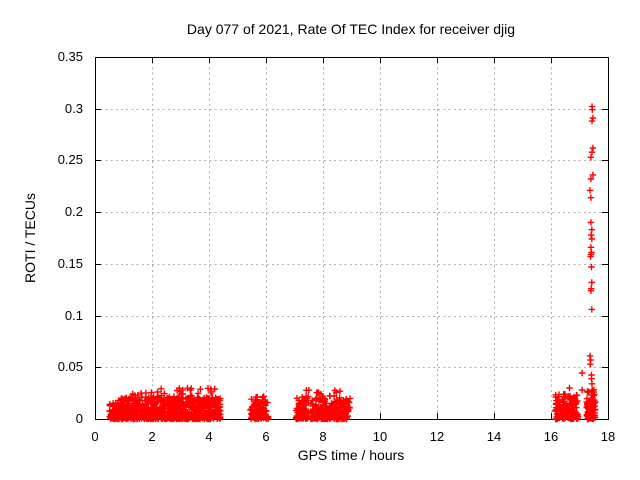  I want to click on y-tick-label: 0.05, so click(70, 367).